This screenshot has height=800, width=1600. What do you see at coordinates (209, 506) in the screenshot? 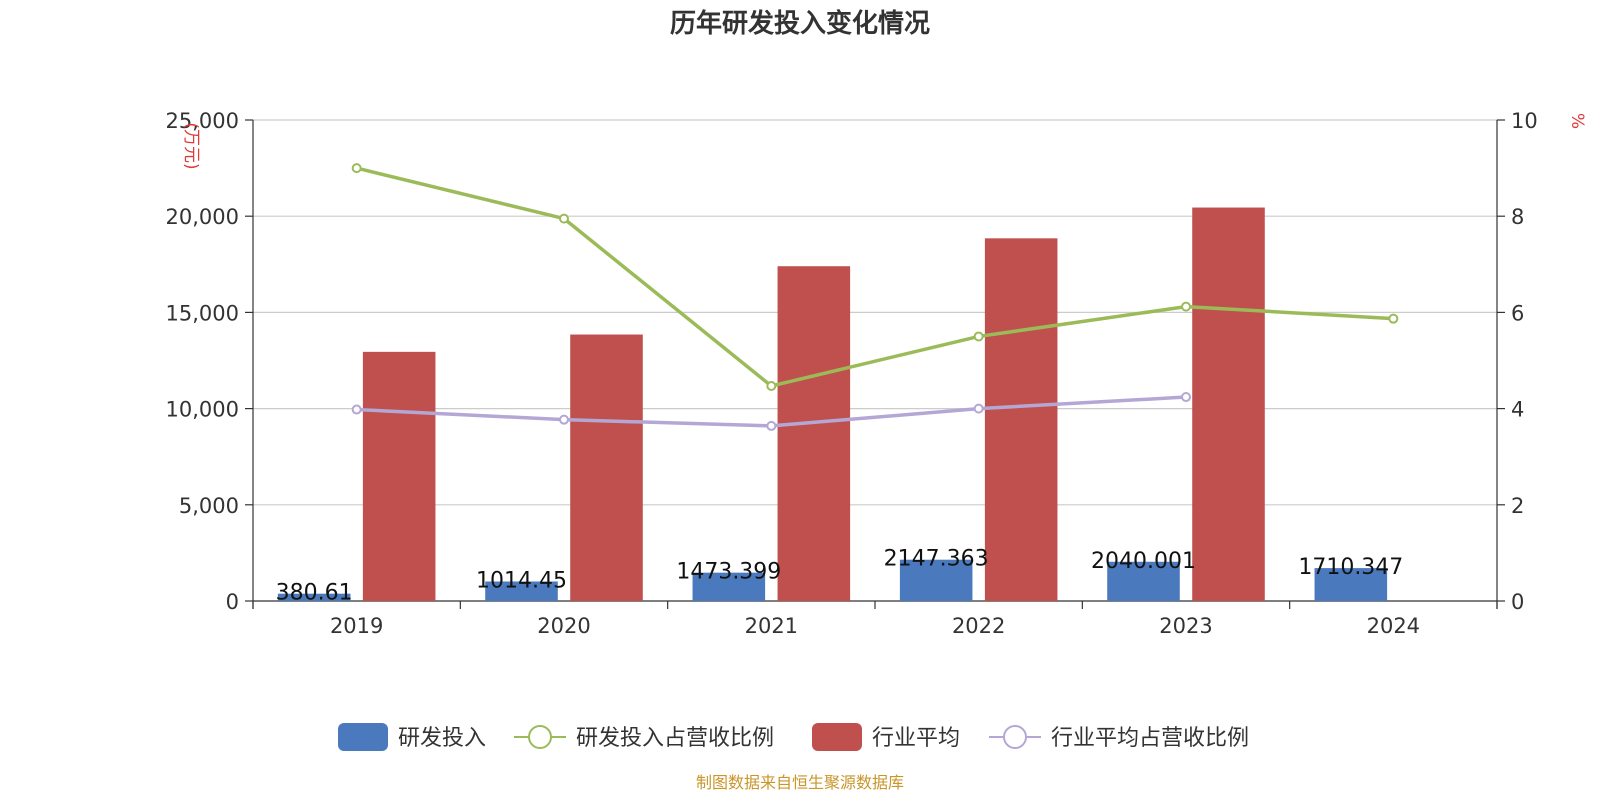
I see `y-left-tick-label: 5,000` at bounding box center [209, 506].